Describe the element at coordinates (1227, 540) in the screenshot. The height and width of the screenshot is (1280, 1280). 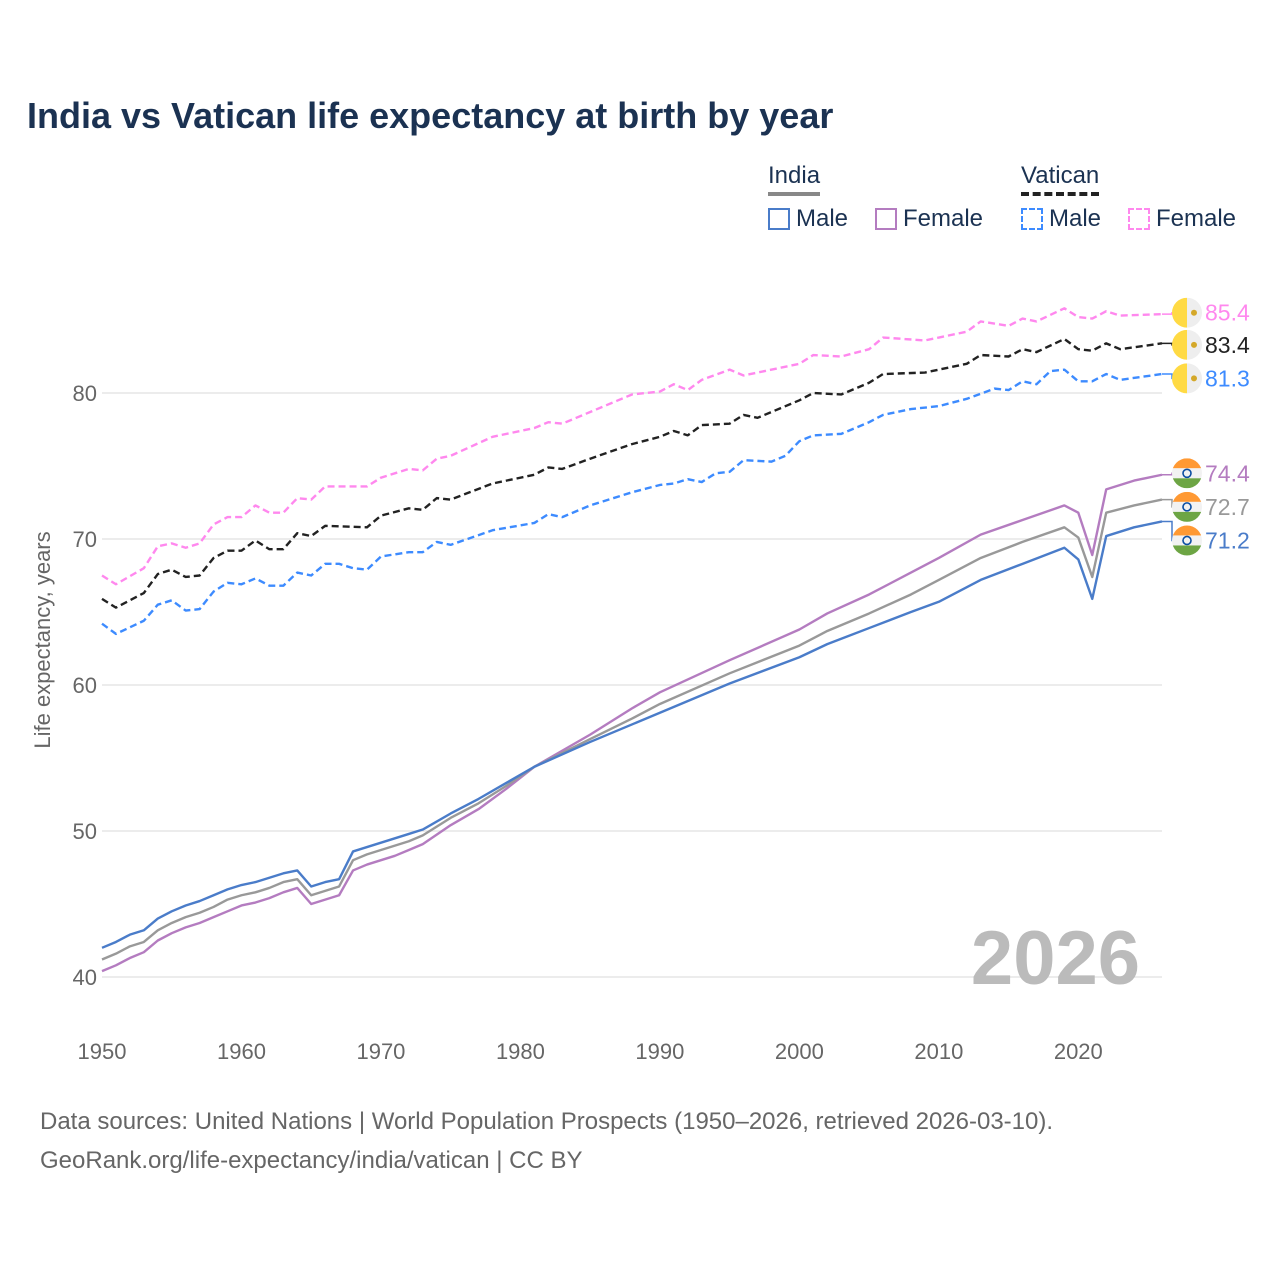
I see `end-value-label: 71.2` at that location.